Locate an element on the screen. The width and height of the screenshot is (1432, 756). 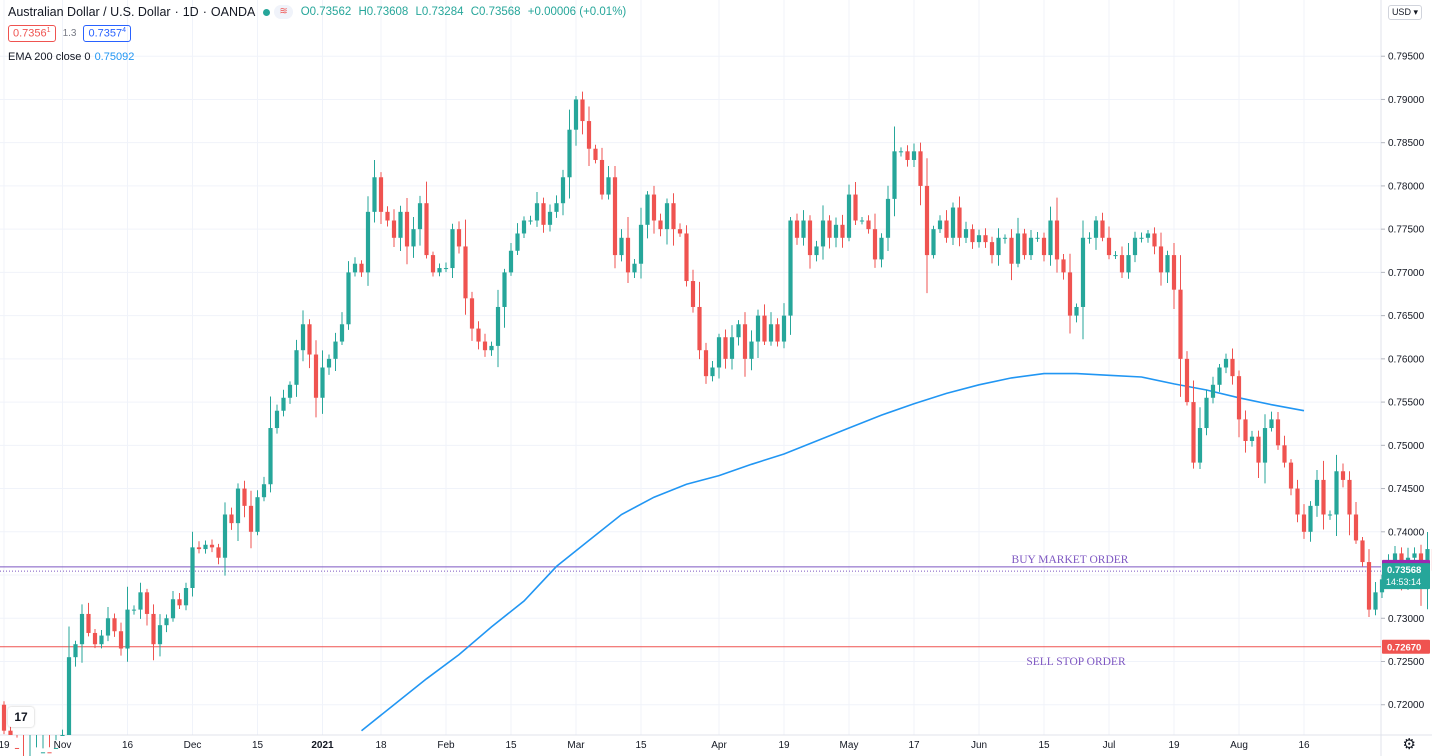
symbol-name: Australian Dollar / U.S. Dollar is located at coordinates (89, 12).